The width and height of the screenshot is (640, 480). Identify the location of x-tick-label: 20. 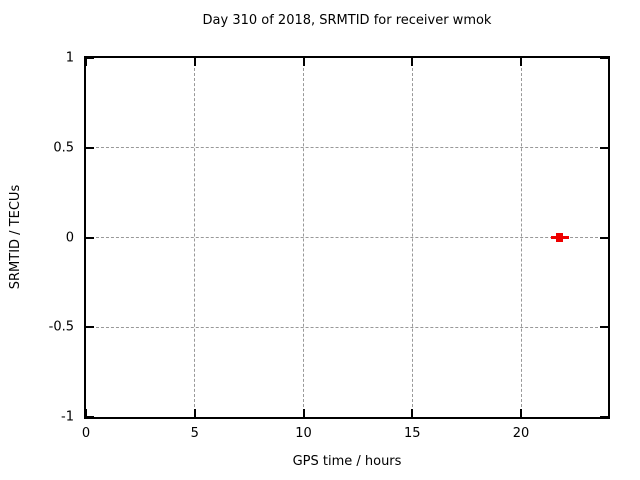
(521, 433).